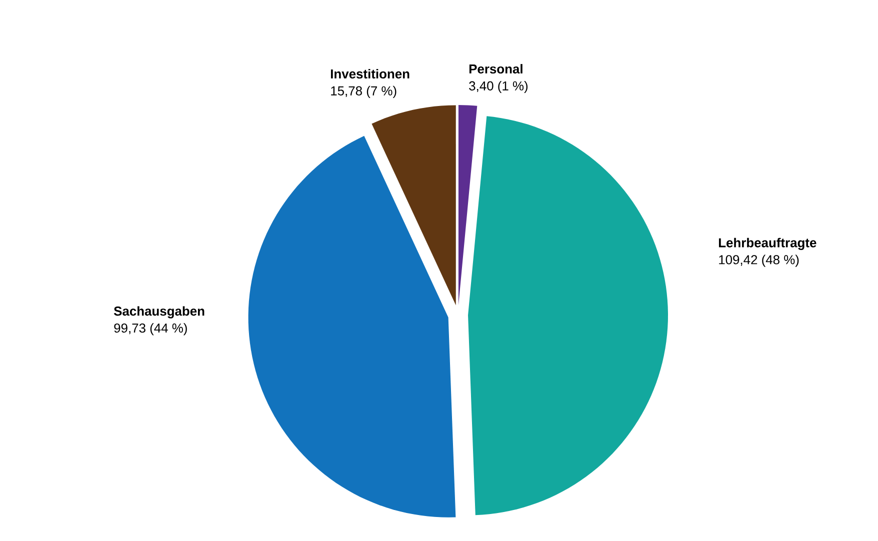  What do you see at coordinates (159, 312) in the screenshot?
I see `slice-label: Sachausgaben` at bounding box center [159, 312].